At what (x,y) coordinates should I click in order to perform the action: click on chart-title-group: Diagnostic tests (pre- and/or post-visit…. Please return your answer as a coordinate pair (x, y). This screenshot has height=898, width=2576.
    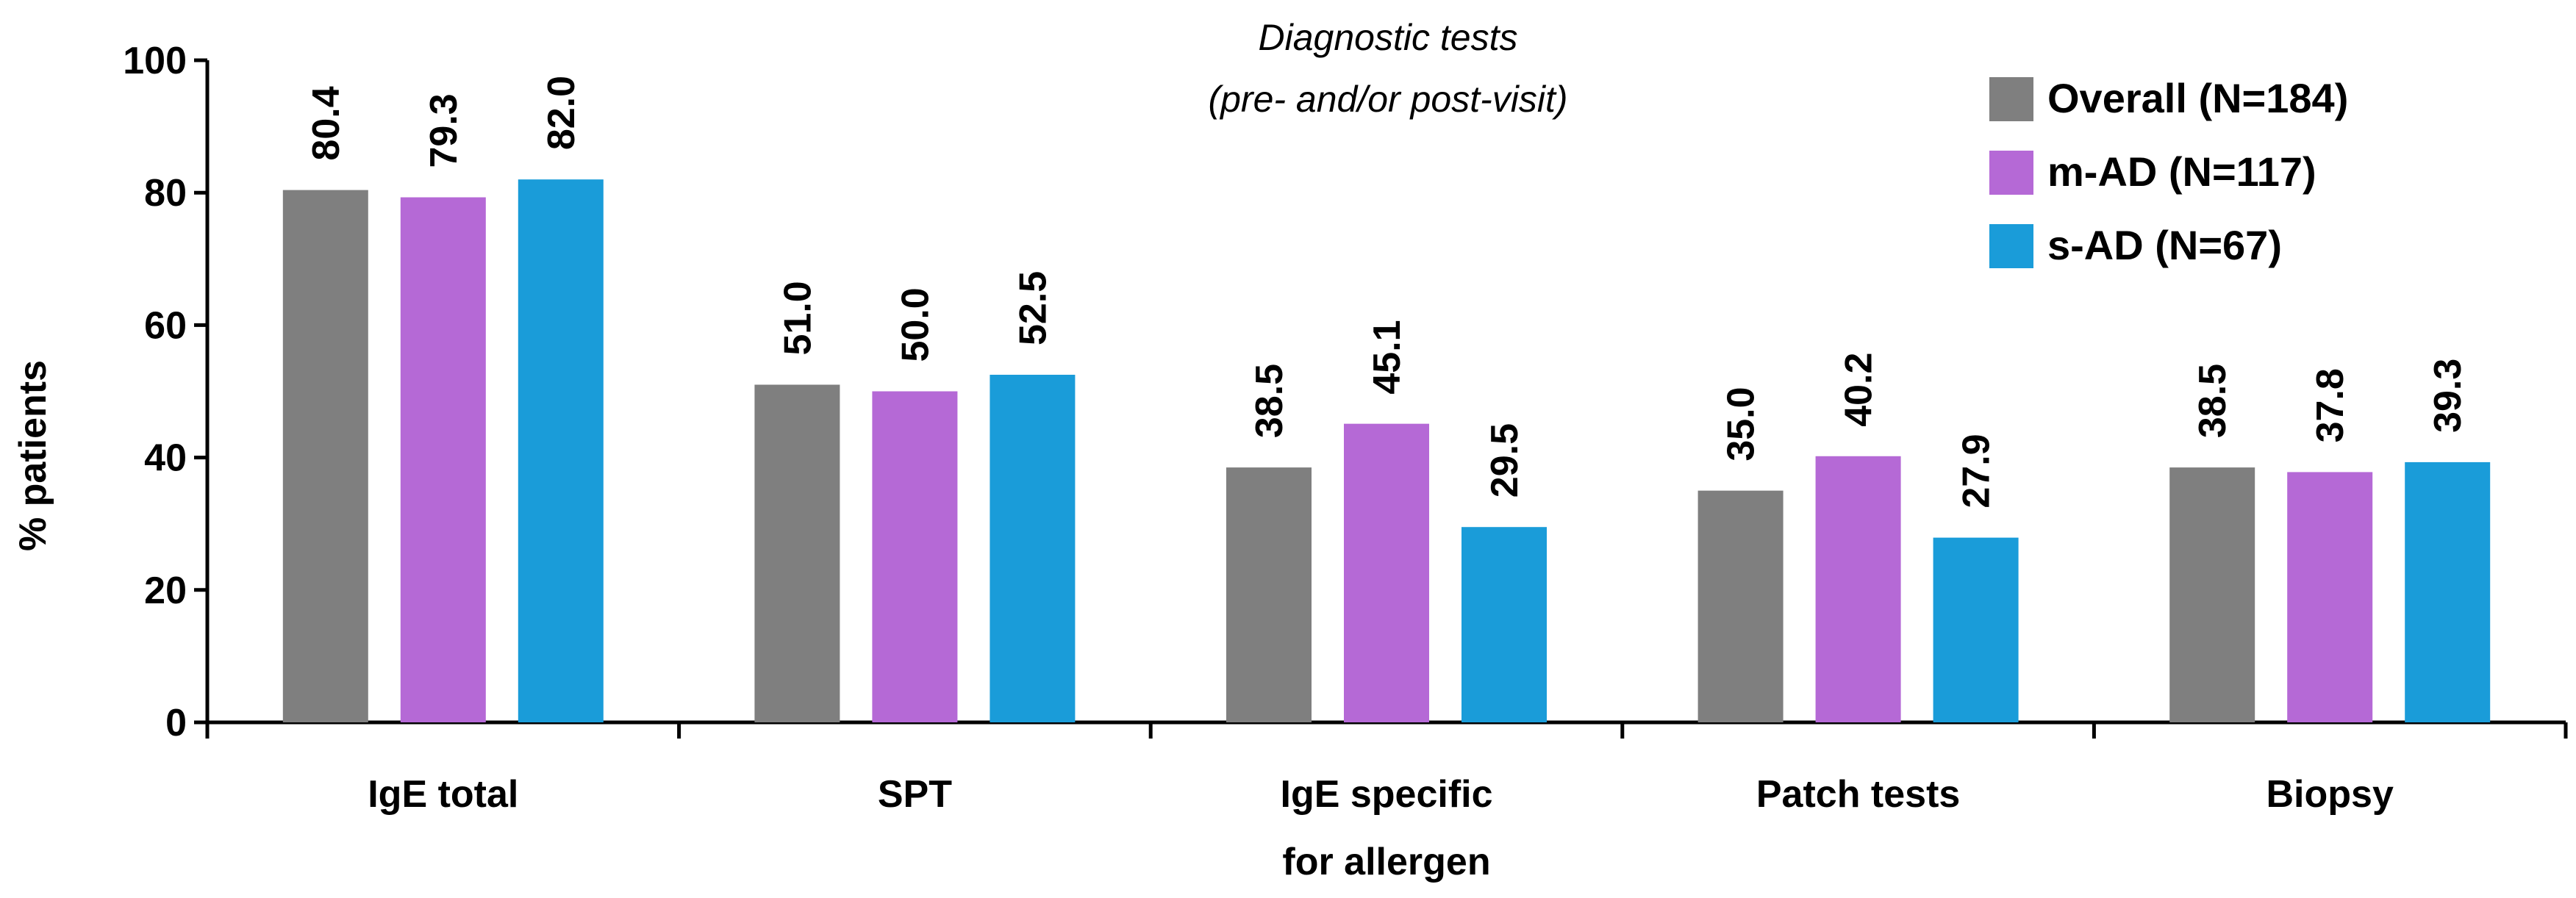
    Looking at the image, I should click on (1387, 69).